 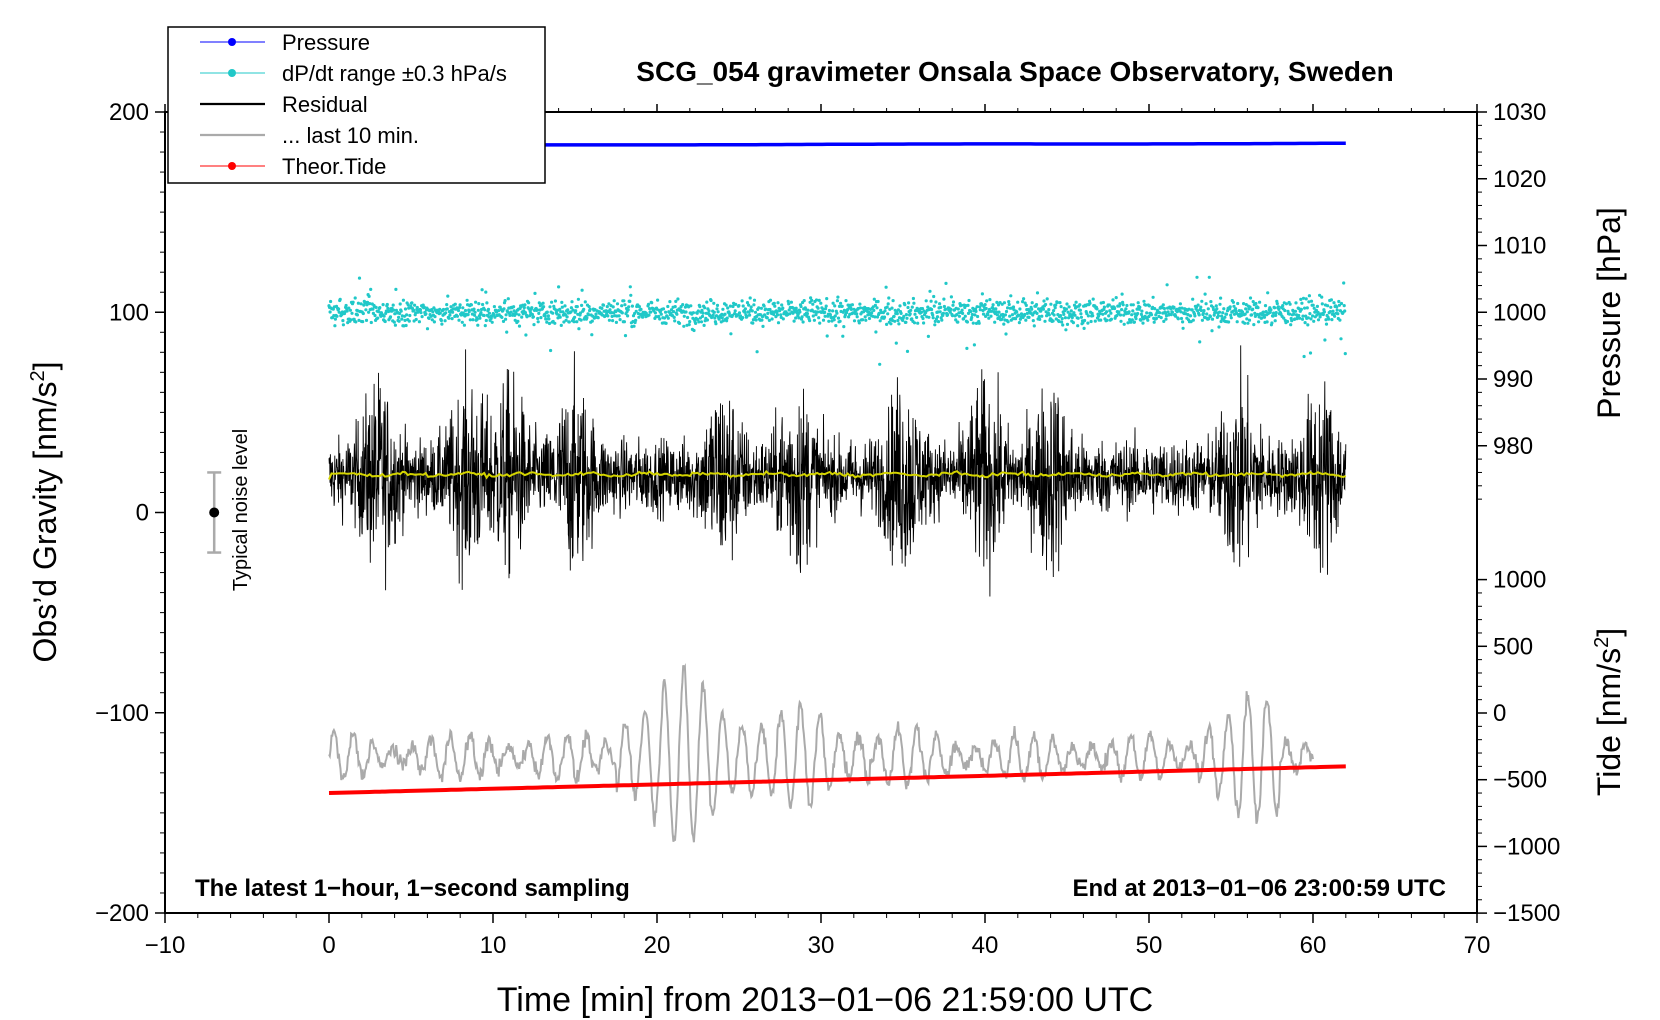 What do you see at coordinates (165, 945) in the screenshot?
I see `x-tick-label: −10` at bounding box center [165, 945].